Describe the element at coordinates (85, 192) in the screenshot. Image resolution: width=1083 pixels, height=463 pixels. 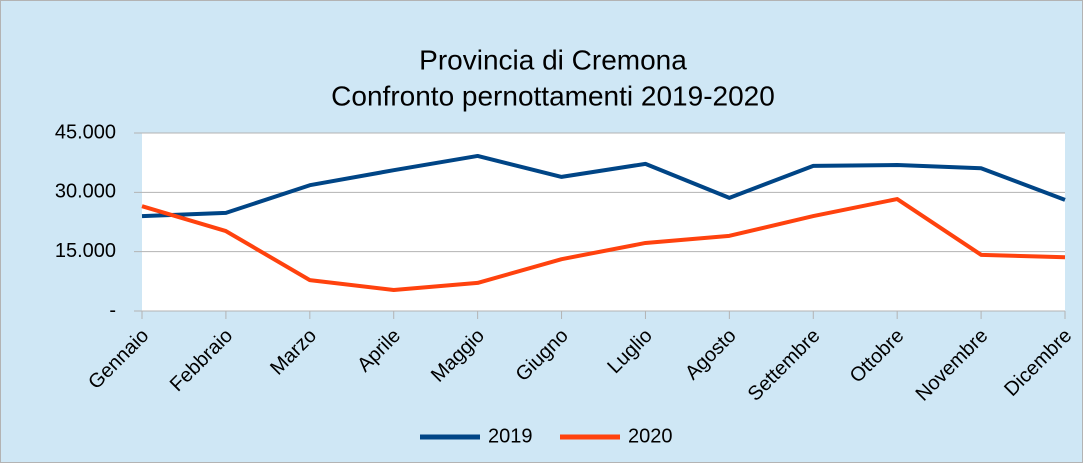
I see `y-tick-label: 30.000` at that location.